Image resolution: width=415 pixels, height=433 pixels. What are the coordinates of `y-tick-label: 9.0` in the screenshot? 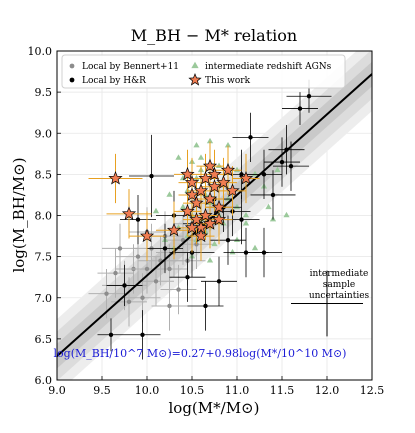 It's located at (44, 133).